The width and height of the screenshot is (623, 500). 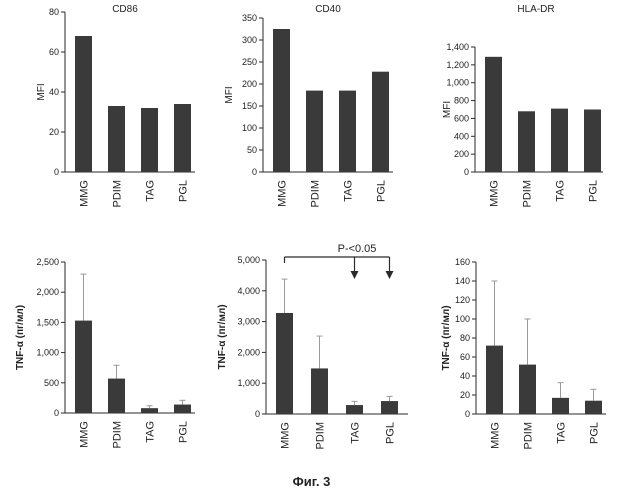 I want to click on chart-title: CD40, so click(x=328, y=9).